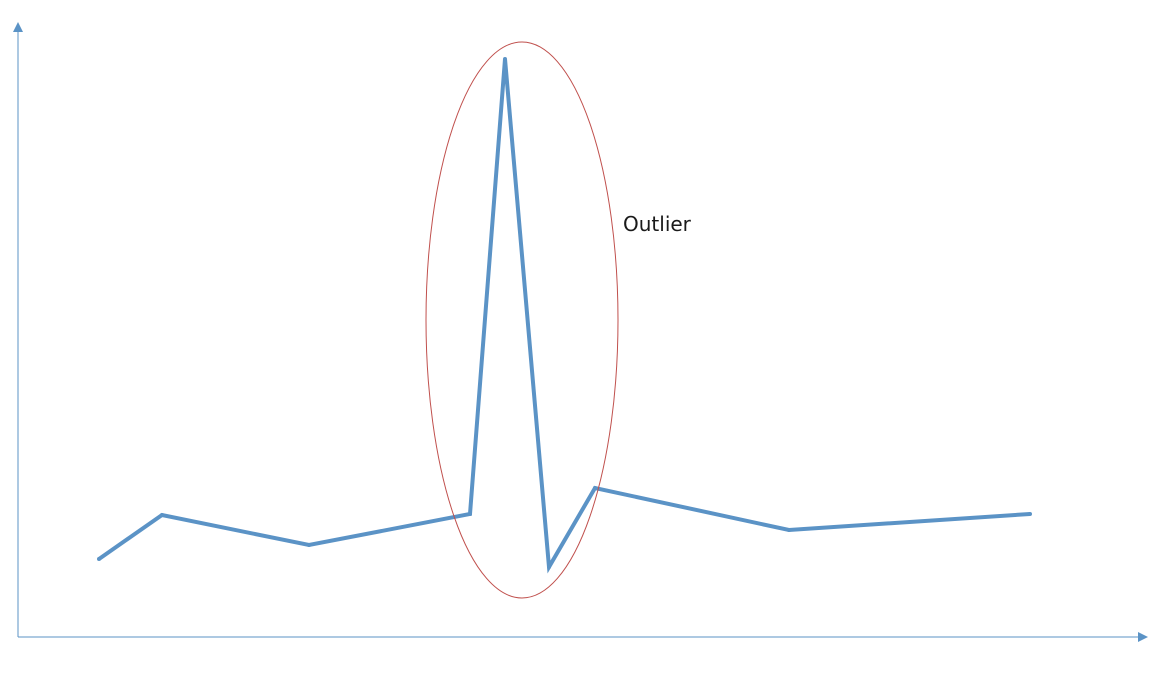  What do you see at coordinates (522, 320) in the screenshot?
I see `outlier-ellipse` at bounding box center [522, 320].